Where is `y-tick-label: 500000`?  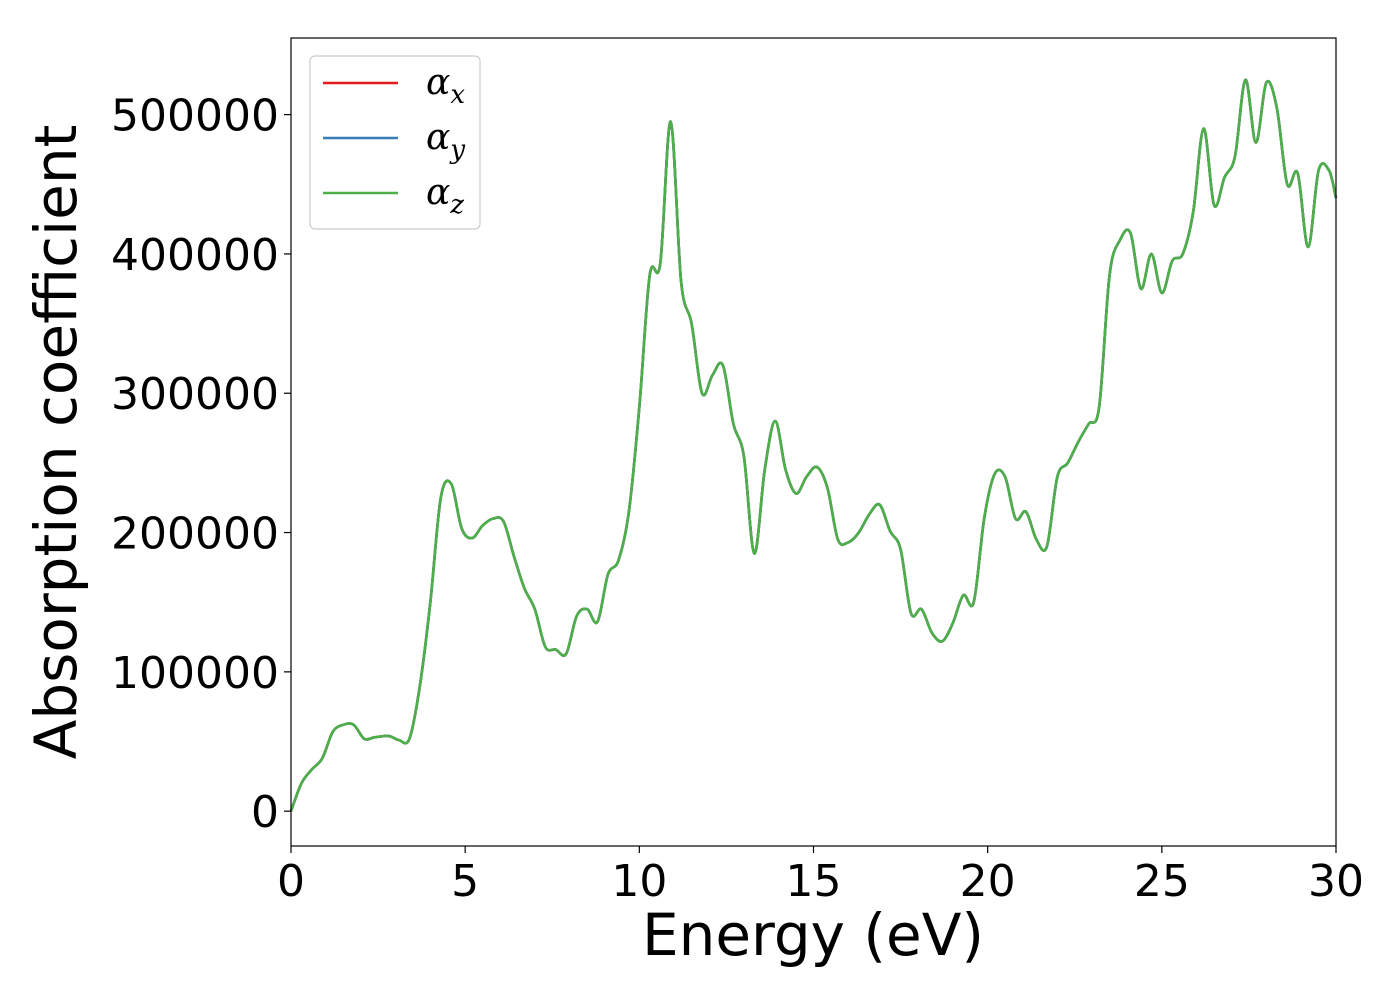
y-tick-label: 500000 is located at coordinates (195, 116).